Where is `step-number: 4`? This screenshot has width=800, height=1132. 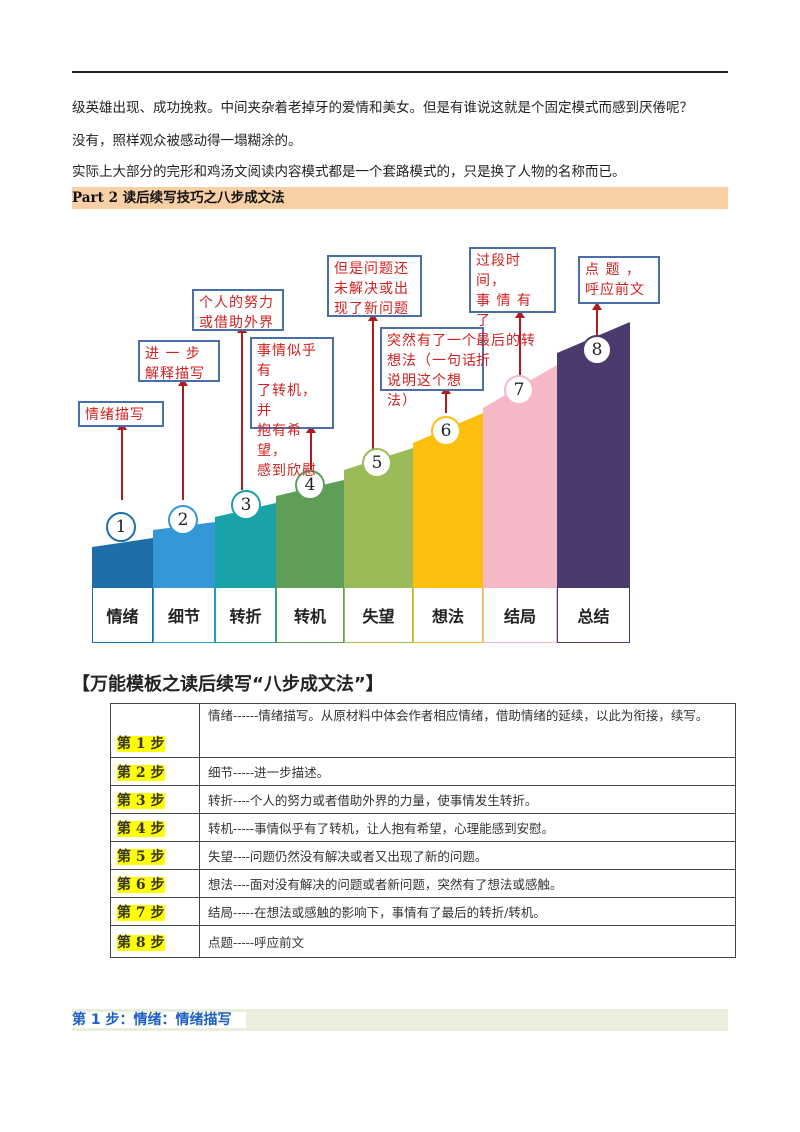
step-number: 4 is located at coordinates (310, 485).